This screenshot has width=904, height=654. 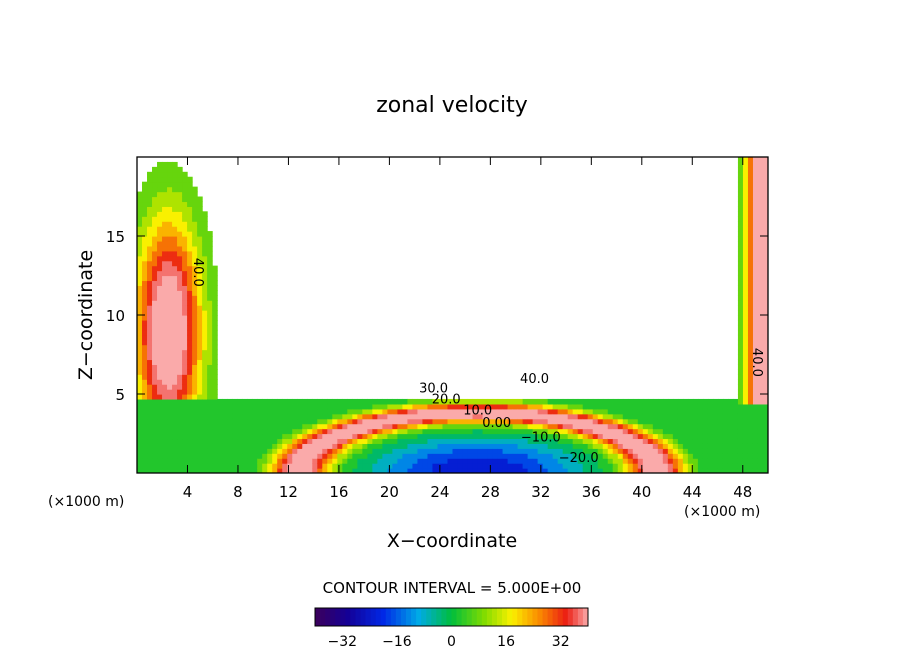 I want to click on colorbar-segment, so click(x=484, y=617).